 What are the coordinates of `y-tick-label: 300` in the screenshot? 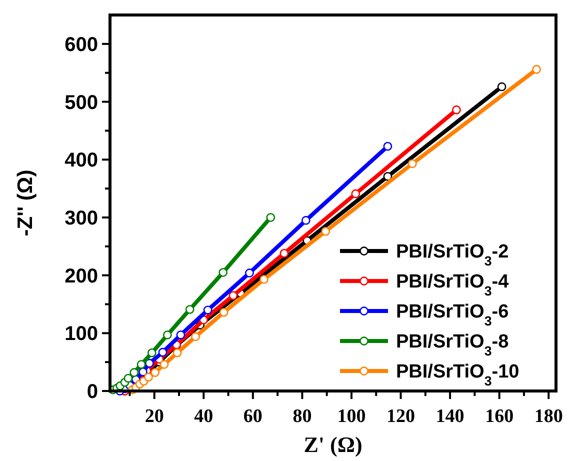 It's located at (81, 218).